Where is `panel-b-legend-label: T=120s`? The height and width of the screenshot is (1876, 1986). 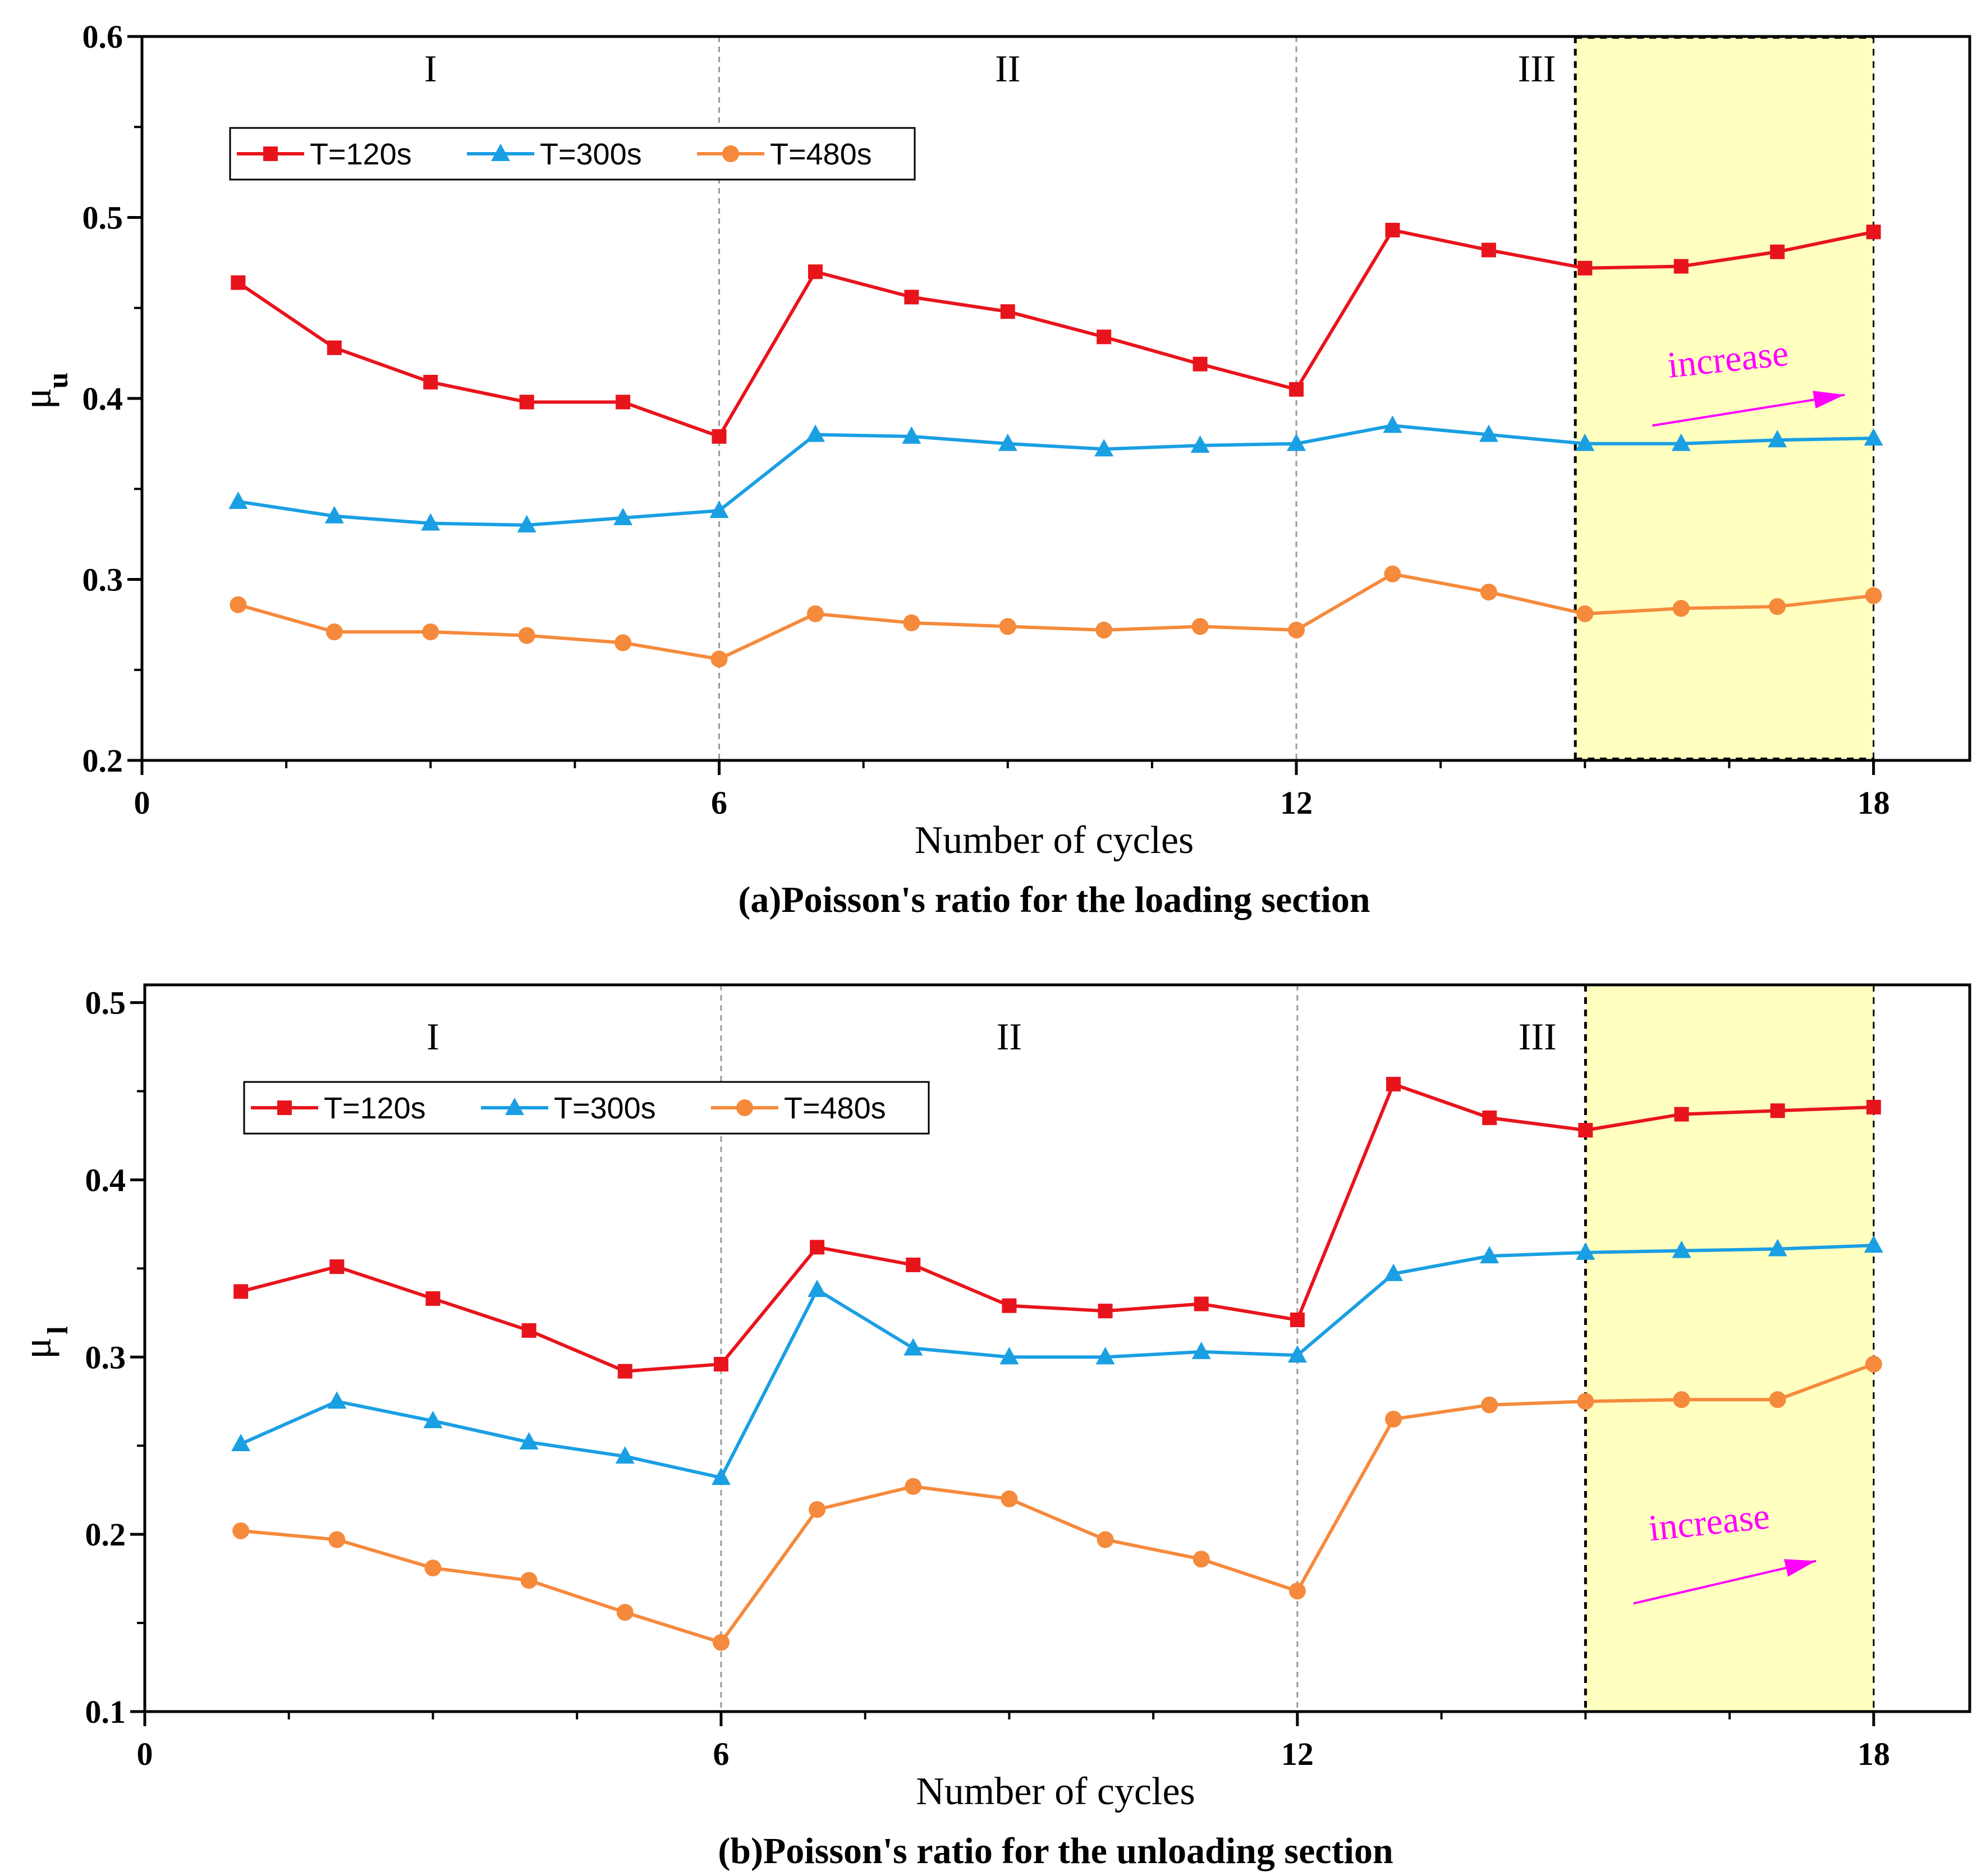
panel-b-legend-label: T=120s is located at coordinates (375, 1108).